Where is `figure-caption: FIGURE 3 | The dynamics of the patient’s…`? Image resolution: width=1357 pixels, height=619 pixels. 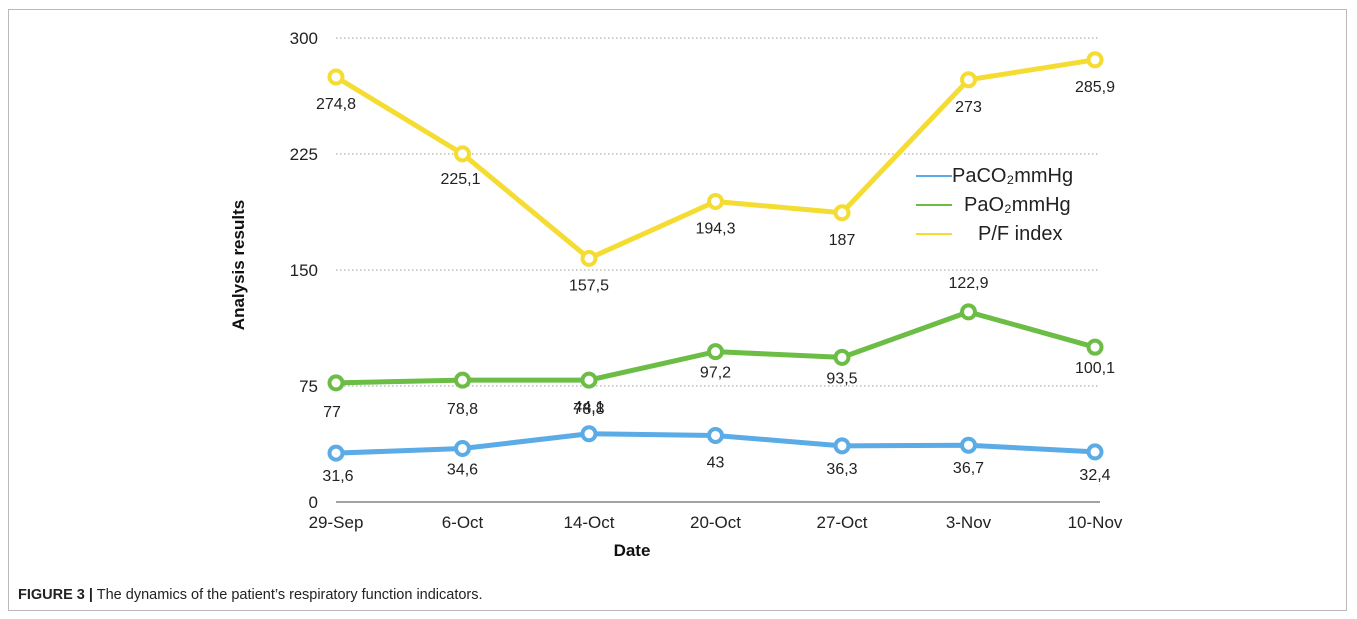
figure-caption: FIGURE 3 | The dynamics of the patient’s… is located at coordinates (250, 595).